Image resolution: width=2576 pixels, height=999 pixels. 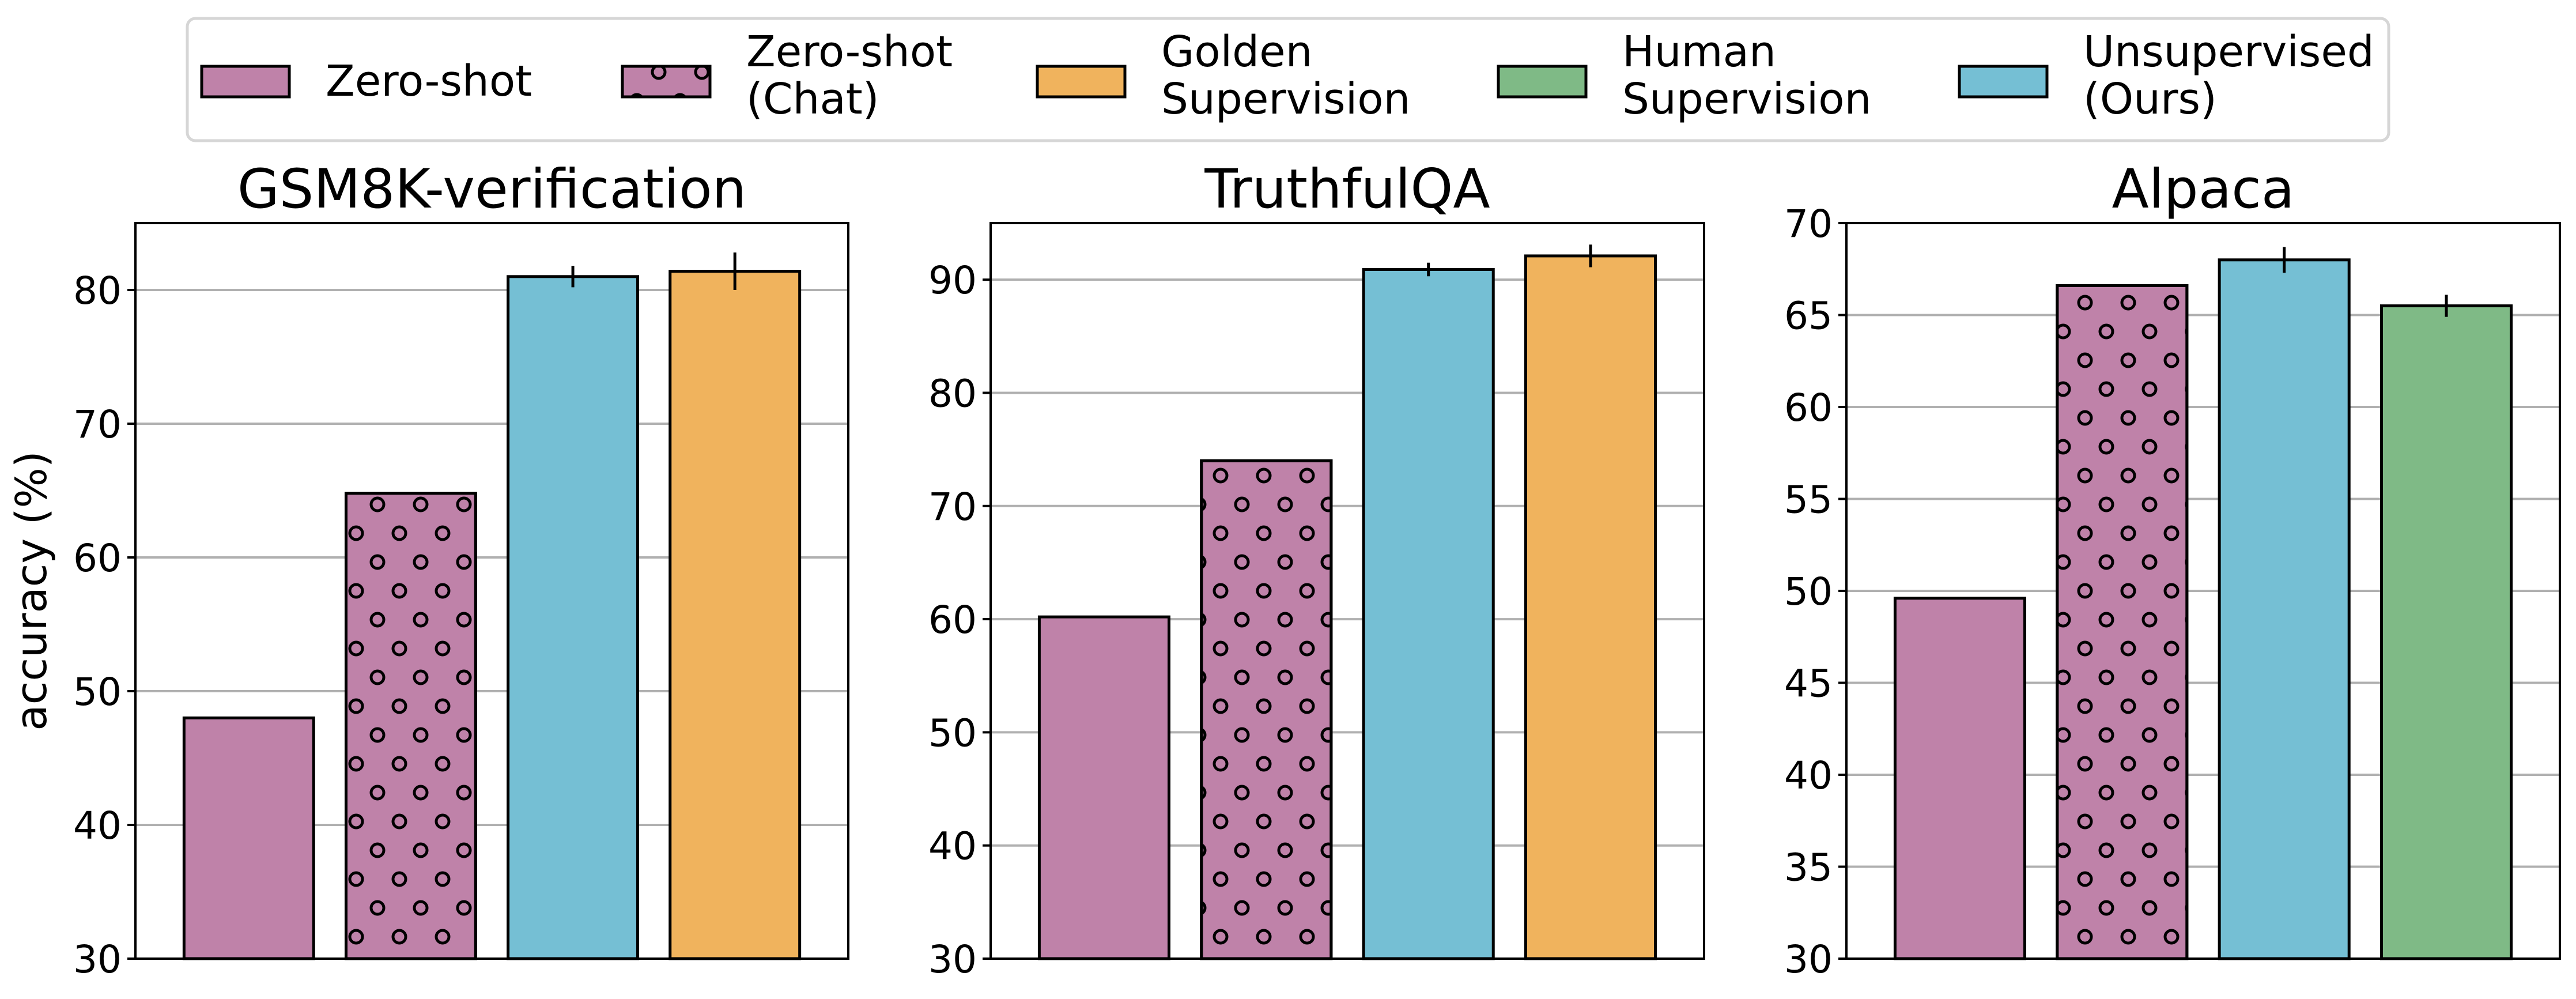 I want to click on y-axis-label: accuracy (%), so click(x=31, y=590).